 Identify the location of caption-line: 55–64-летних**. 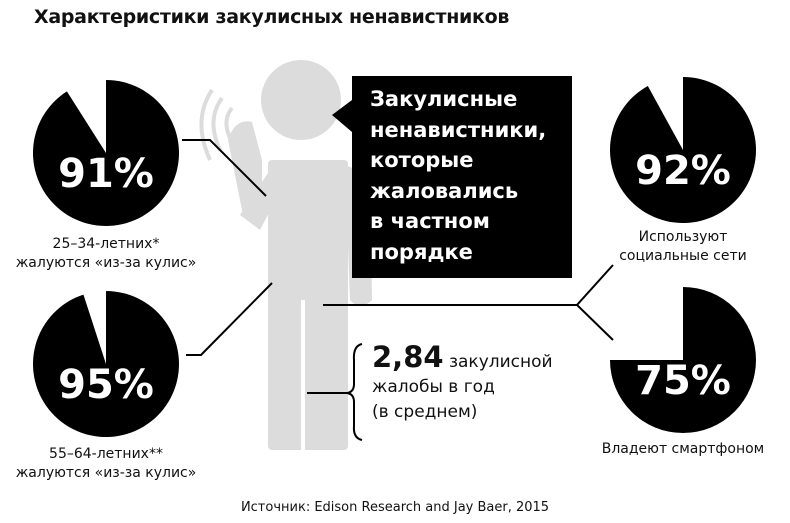
(106, 454).